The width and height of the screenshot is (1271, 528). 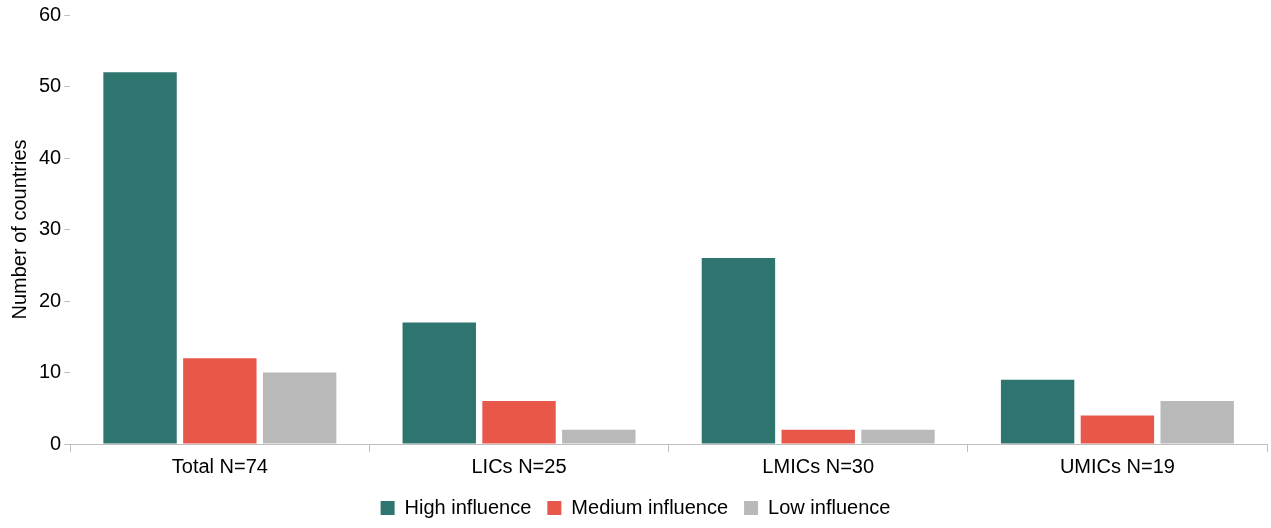 I want to click on y-tick-label: 40, so click(x=50, y=156).